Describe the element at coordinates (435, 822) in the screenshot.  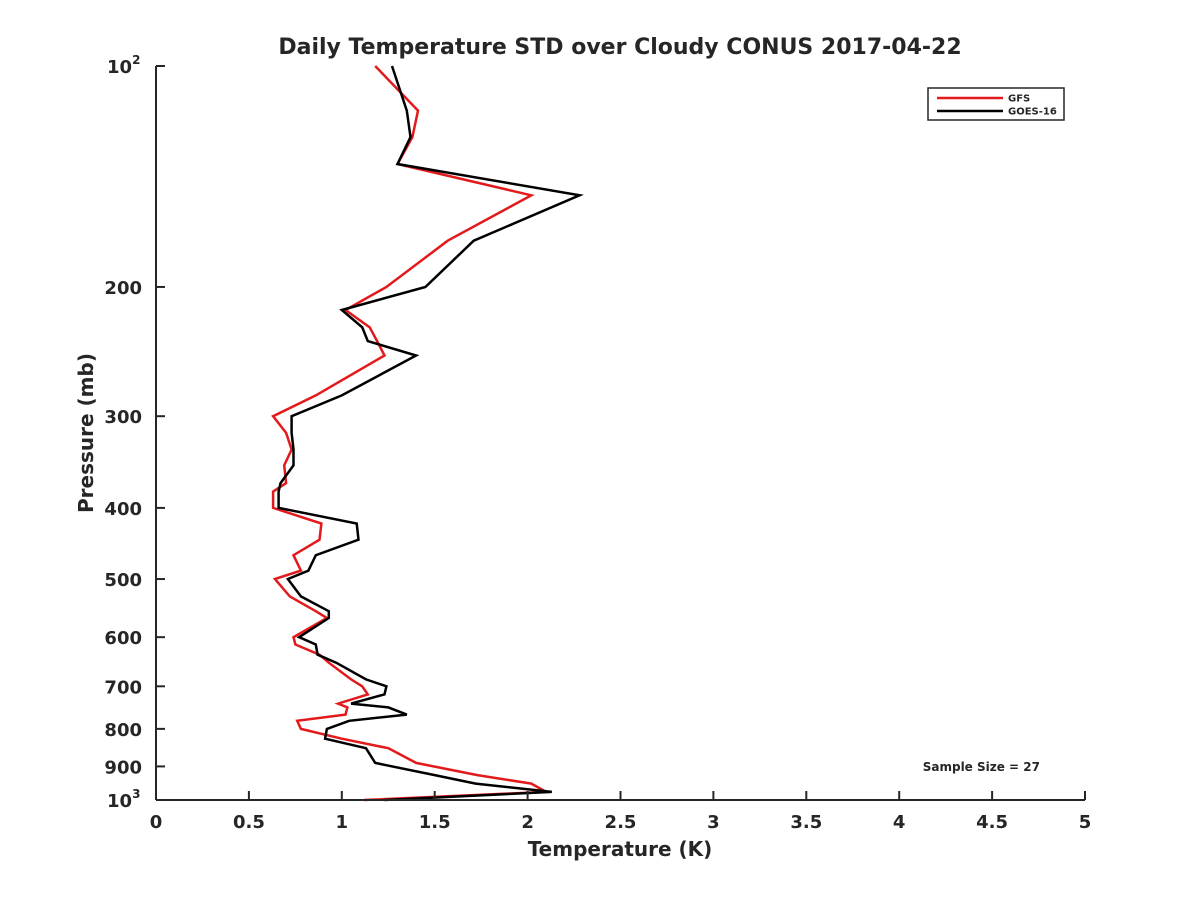
I see `x-tick-label: 1.5` at that location.